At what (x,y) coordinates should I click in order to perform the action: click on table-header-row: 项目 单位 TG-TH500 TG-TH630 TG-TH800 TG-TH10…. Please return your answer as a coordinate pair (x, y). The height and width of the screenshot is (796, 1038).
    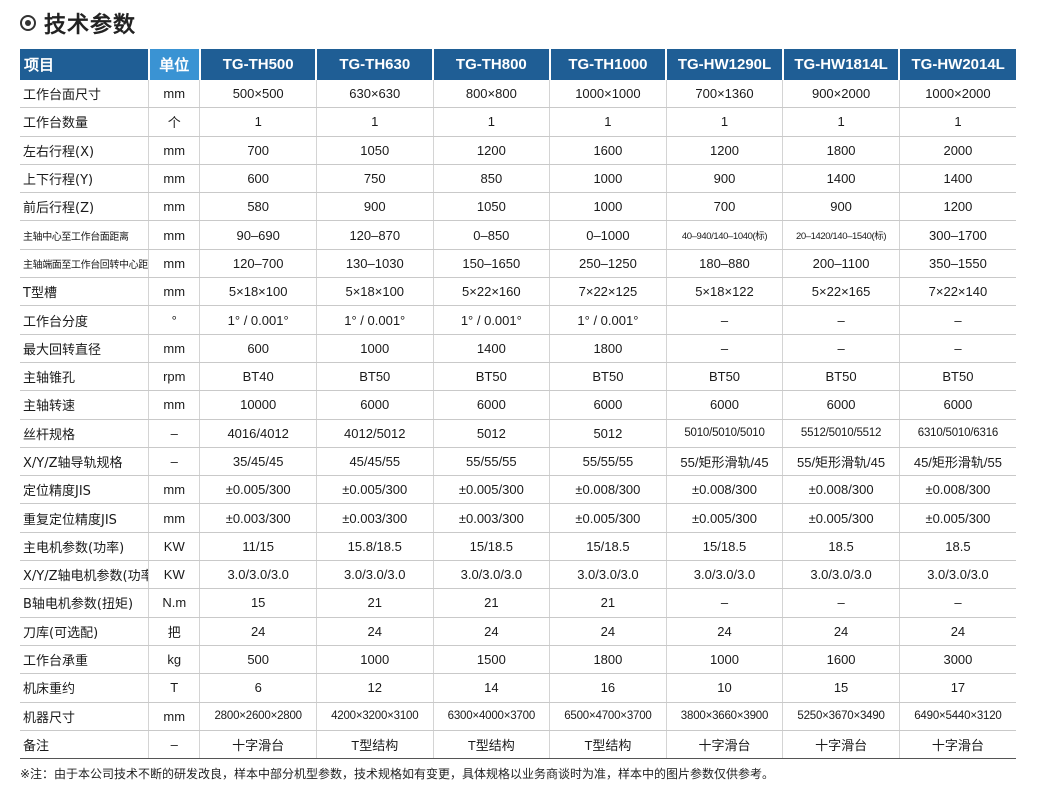
    Looking at the image, I should click on (518, 64).